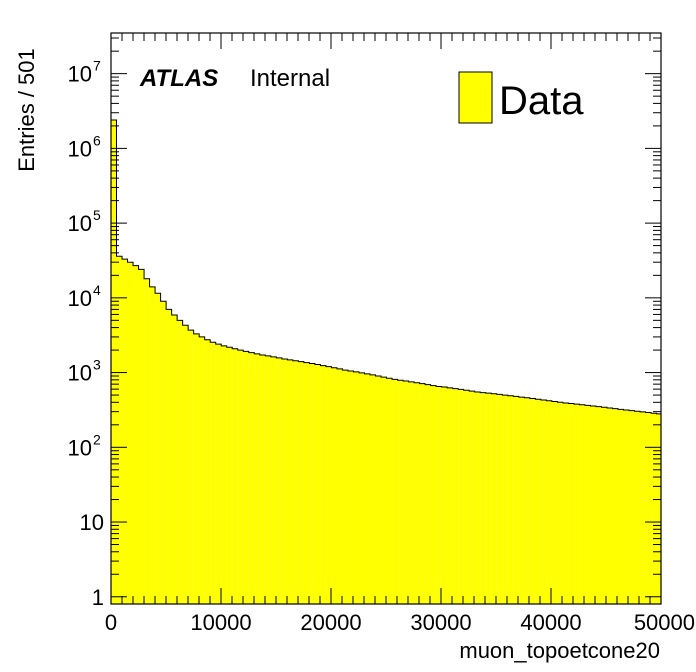  Describe the element at coordinates (178, 78) in the screenshot. I see `atlas-label: ATLAS` at that location.